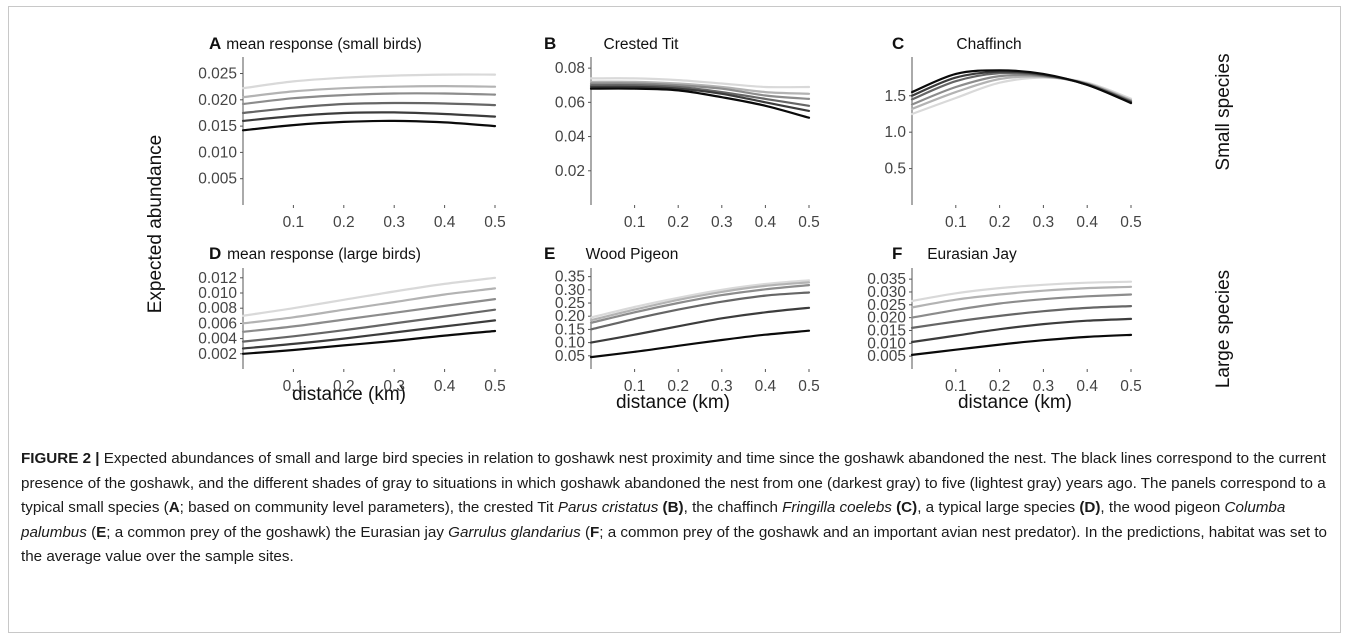 The image size is (1349, 639). I want to click on caption-species: Garrulus glandarius, so click(514, 532).